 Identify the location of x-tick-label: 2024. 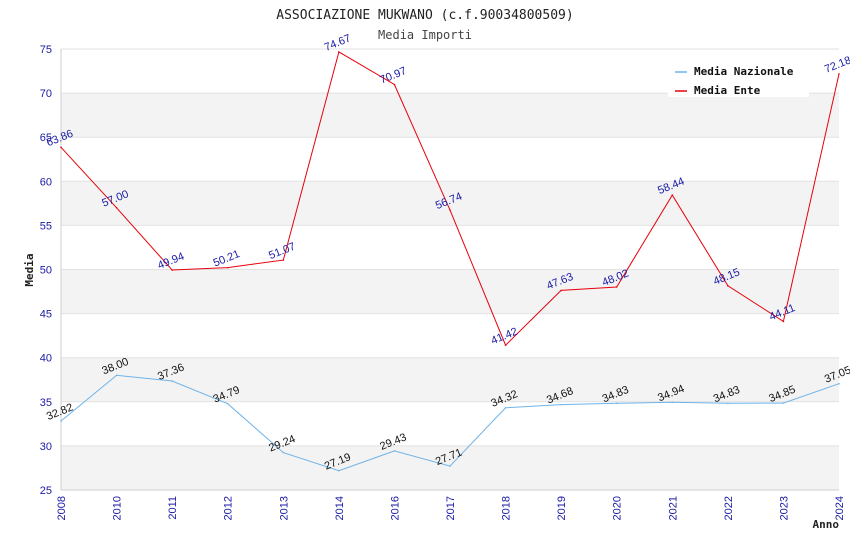
(840, 508).